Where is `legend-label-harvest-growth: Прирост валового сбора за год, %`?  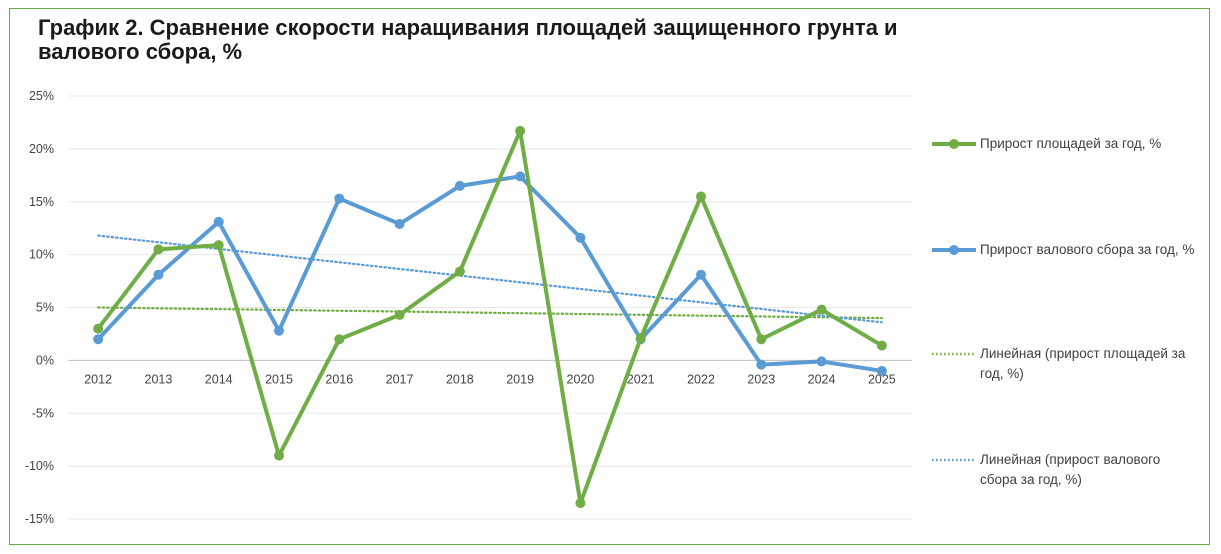
legend-label-harvest-growth: Прирост валового сбора за год, % is located at coordinates (1087, 249).